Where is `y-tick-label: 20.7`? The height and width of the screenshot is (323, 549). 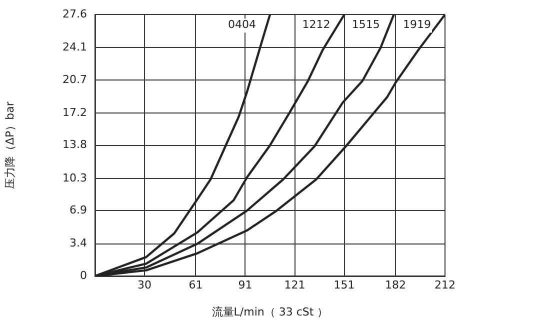 y-tick-label: 20.7 is located at coordinates (74, 79).